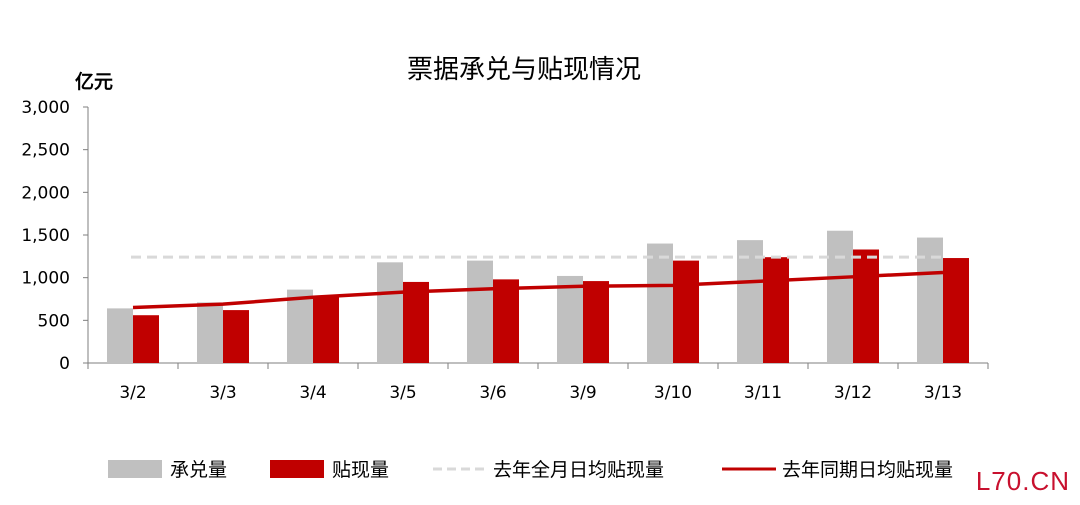  I want to click on y-tick-label: 2,000, so click(45, 193).